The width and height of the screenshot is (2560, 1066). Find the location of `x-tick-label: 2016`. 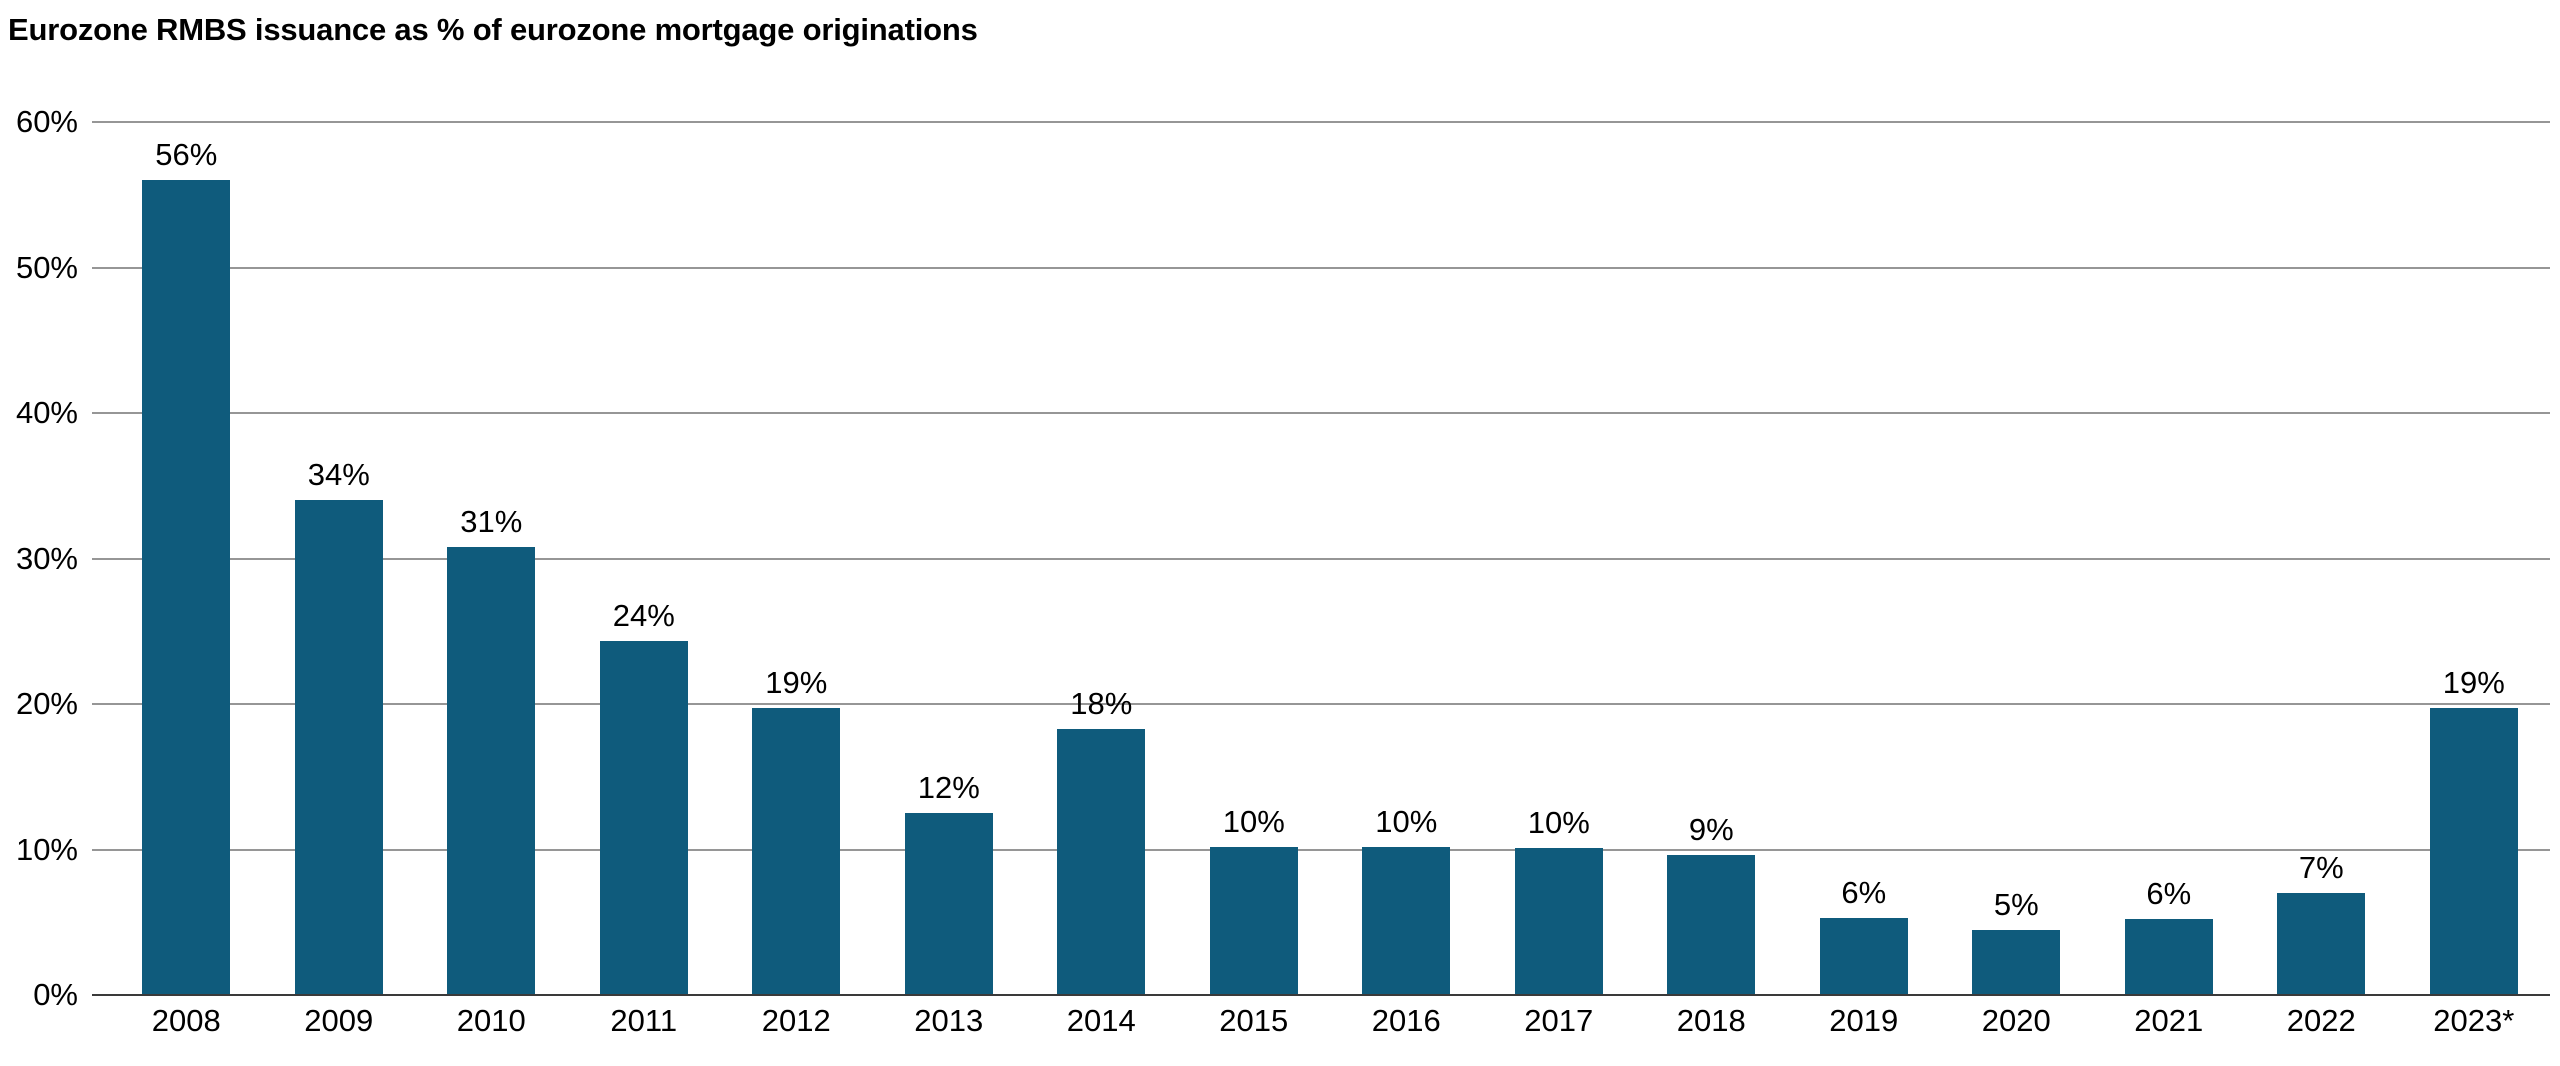

x-tick-label: 2016 is located at coordinates (1406, 1020).